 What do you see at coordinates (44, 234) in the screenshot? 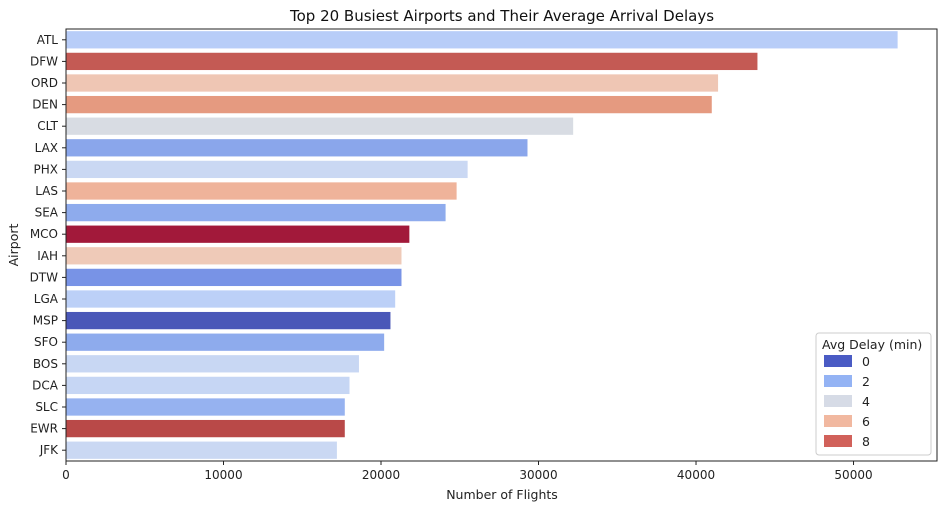
I see `y-tick-label: MCO` at bounding box center [44, 234].